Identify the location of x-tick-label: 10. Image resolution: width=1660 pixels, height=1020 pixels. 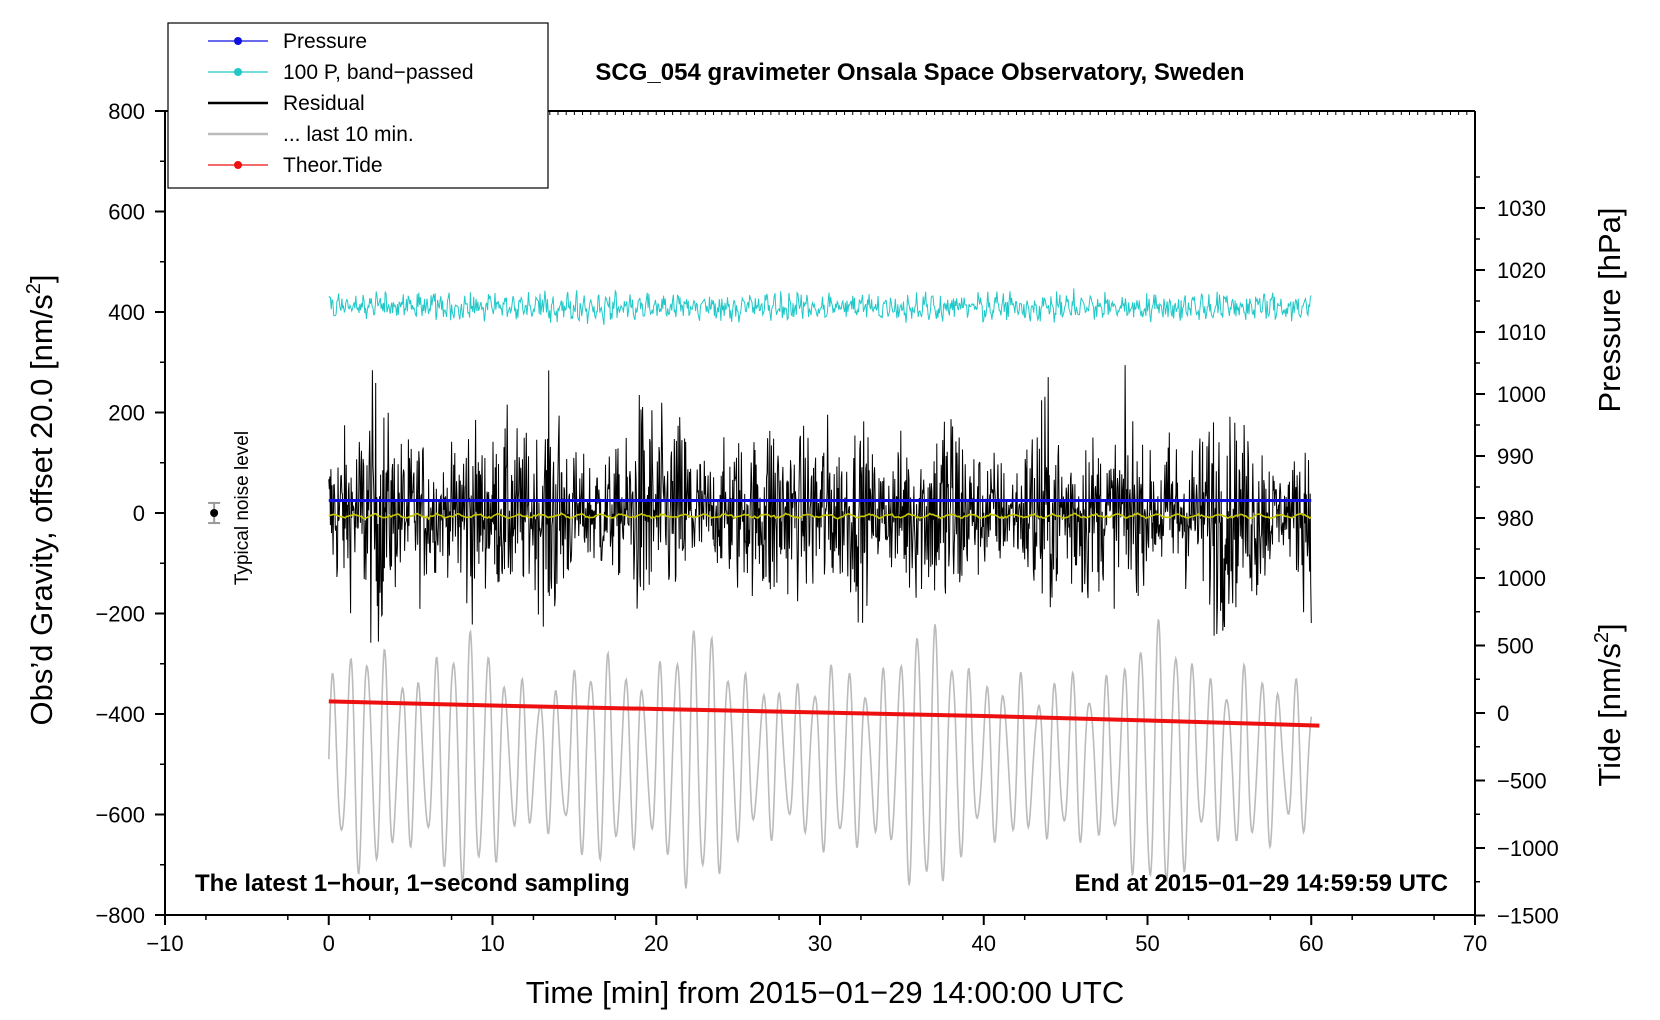
(492, 943).